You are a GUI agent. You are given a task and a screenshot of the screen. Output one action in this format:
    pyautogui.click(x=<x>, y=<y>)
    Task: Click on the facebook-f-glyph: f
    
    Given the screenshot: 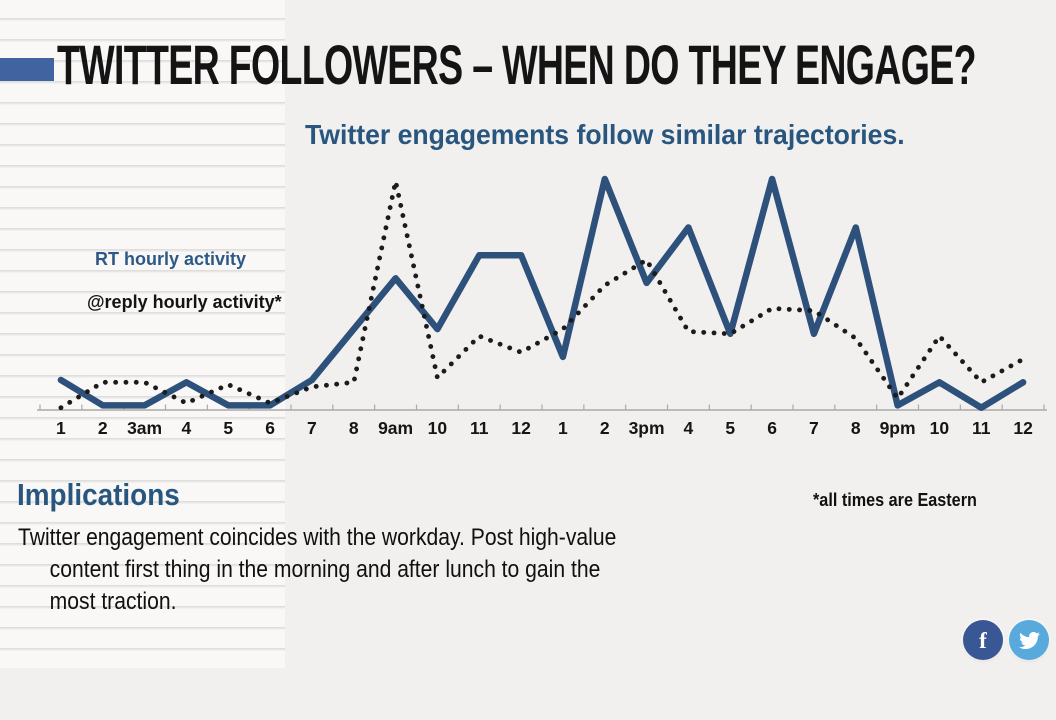 What is the action you would take?
    pyautogui.click(x=983, y=640)
    